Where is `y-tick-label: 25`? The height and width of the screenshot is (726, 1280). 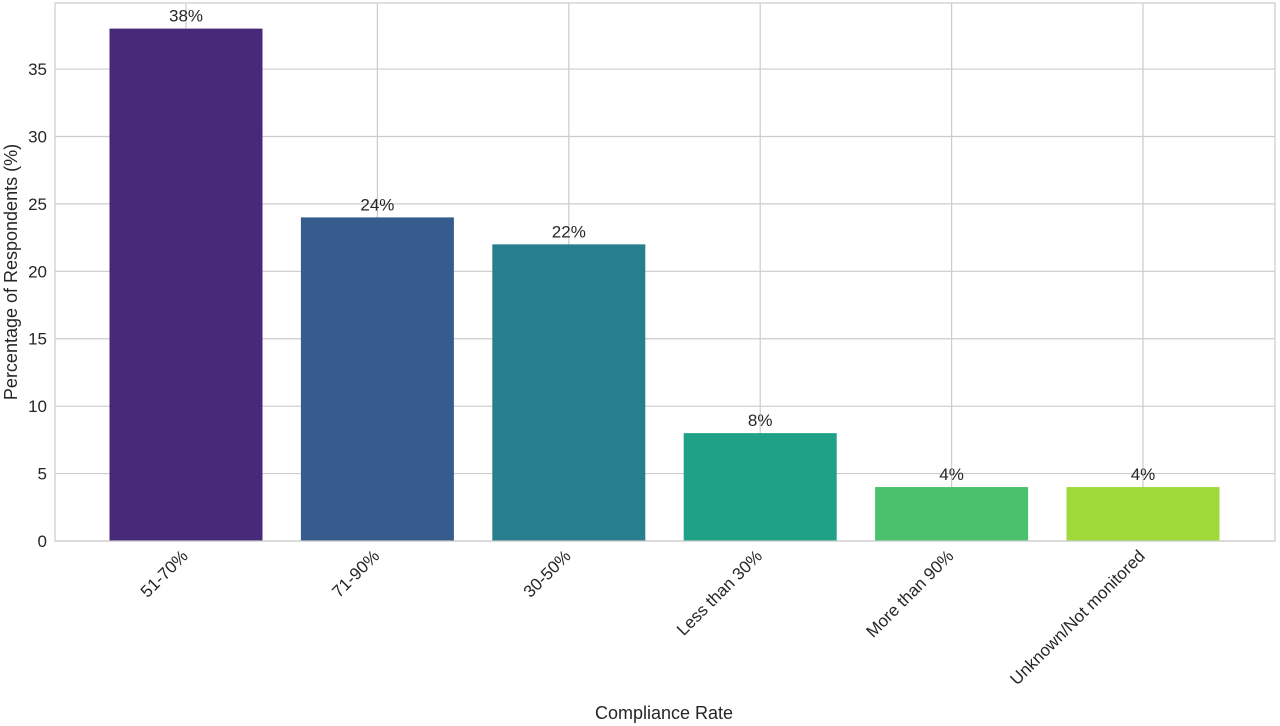 y-tick-label: 25 is located at coordinates (37, 204).